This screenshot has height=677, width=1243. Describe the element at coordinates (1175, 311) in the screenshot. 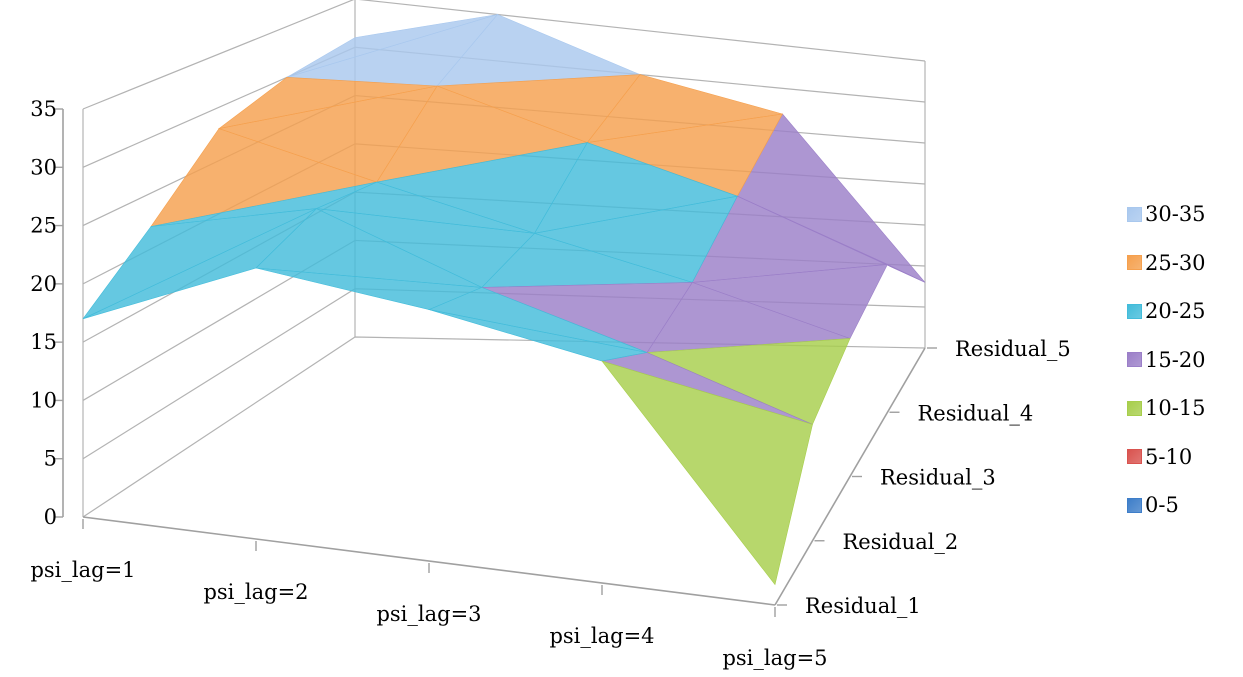

I see `legend-label: 20-25` at that location.